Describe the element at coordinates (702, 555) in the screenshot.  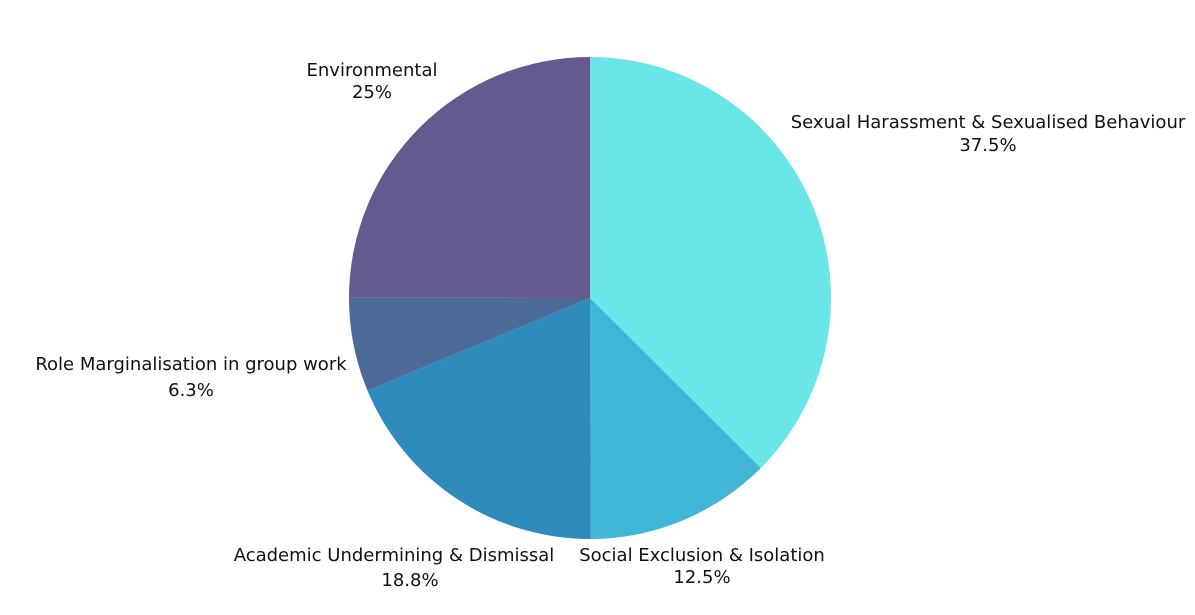
I see `slice-label: Social Exclusion & Isolation` at that location.